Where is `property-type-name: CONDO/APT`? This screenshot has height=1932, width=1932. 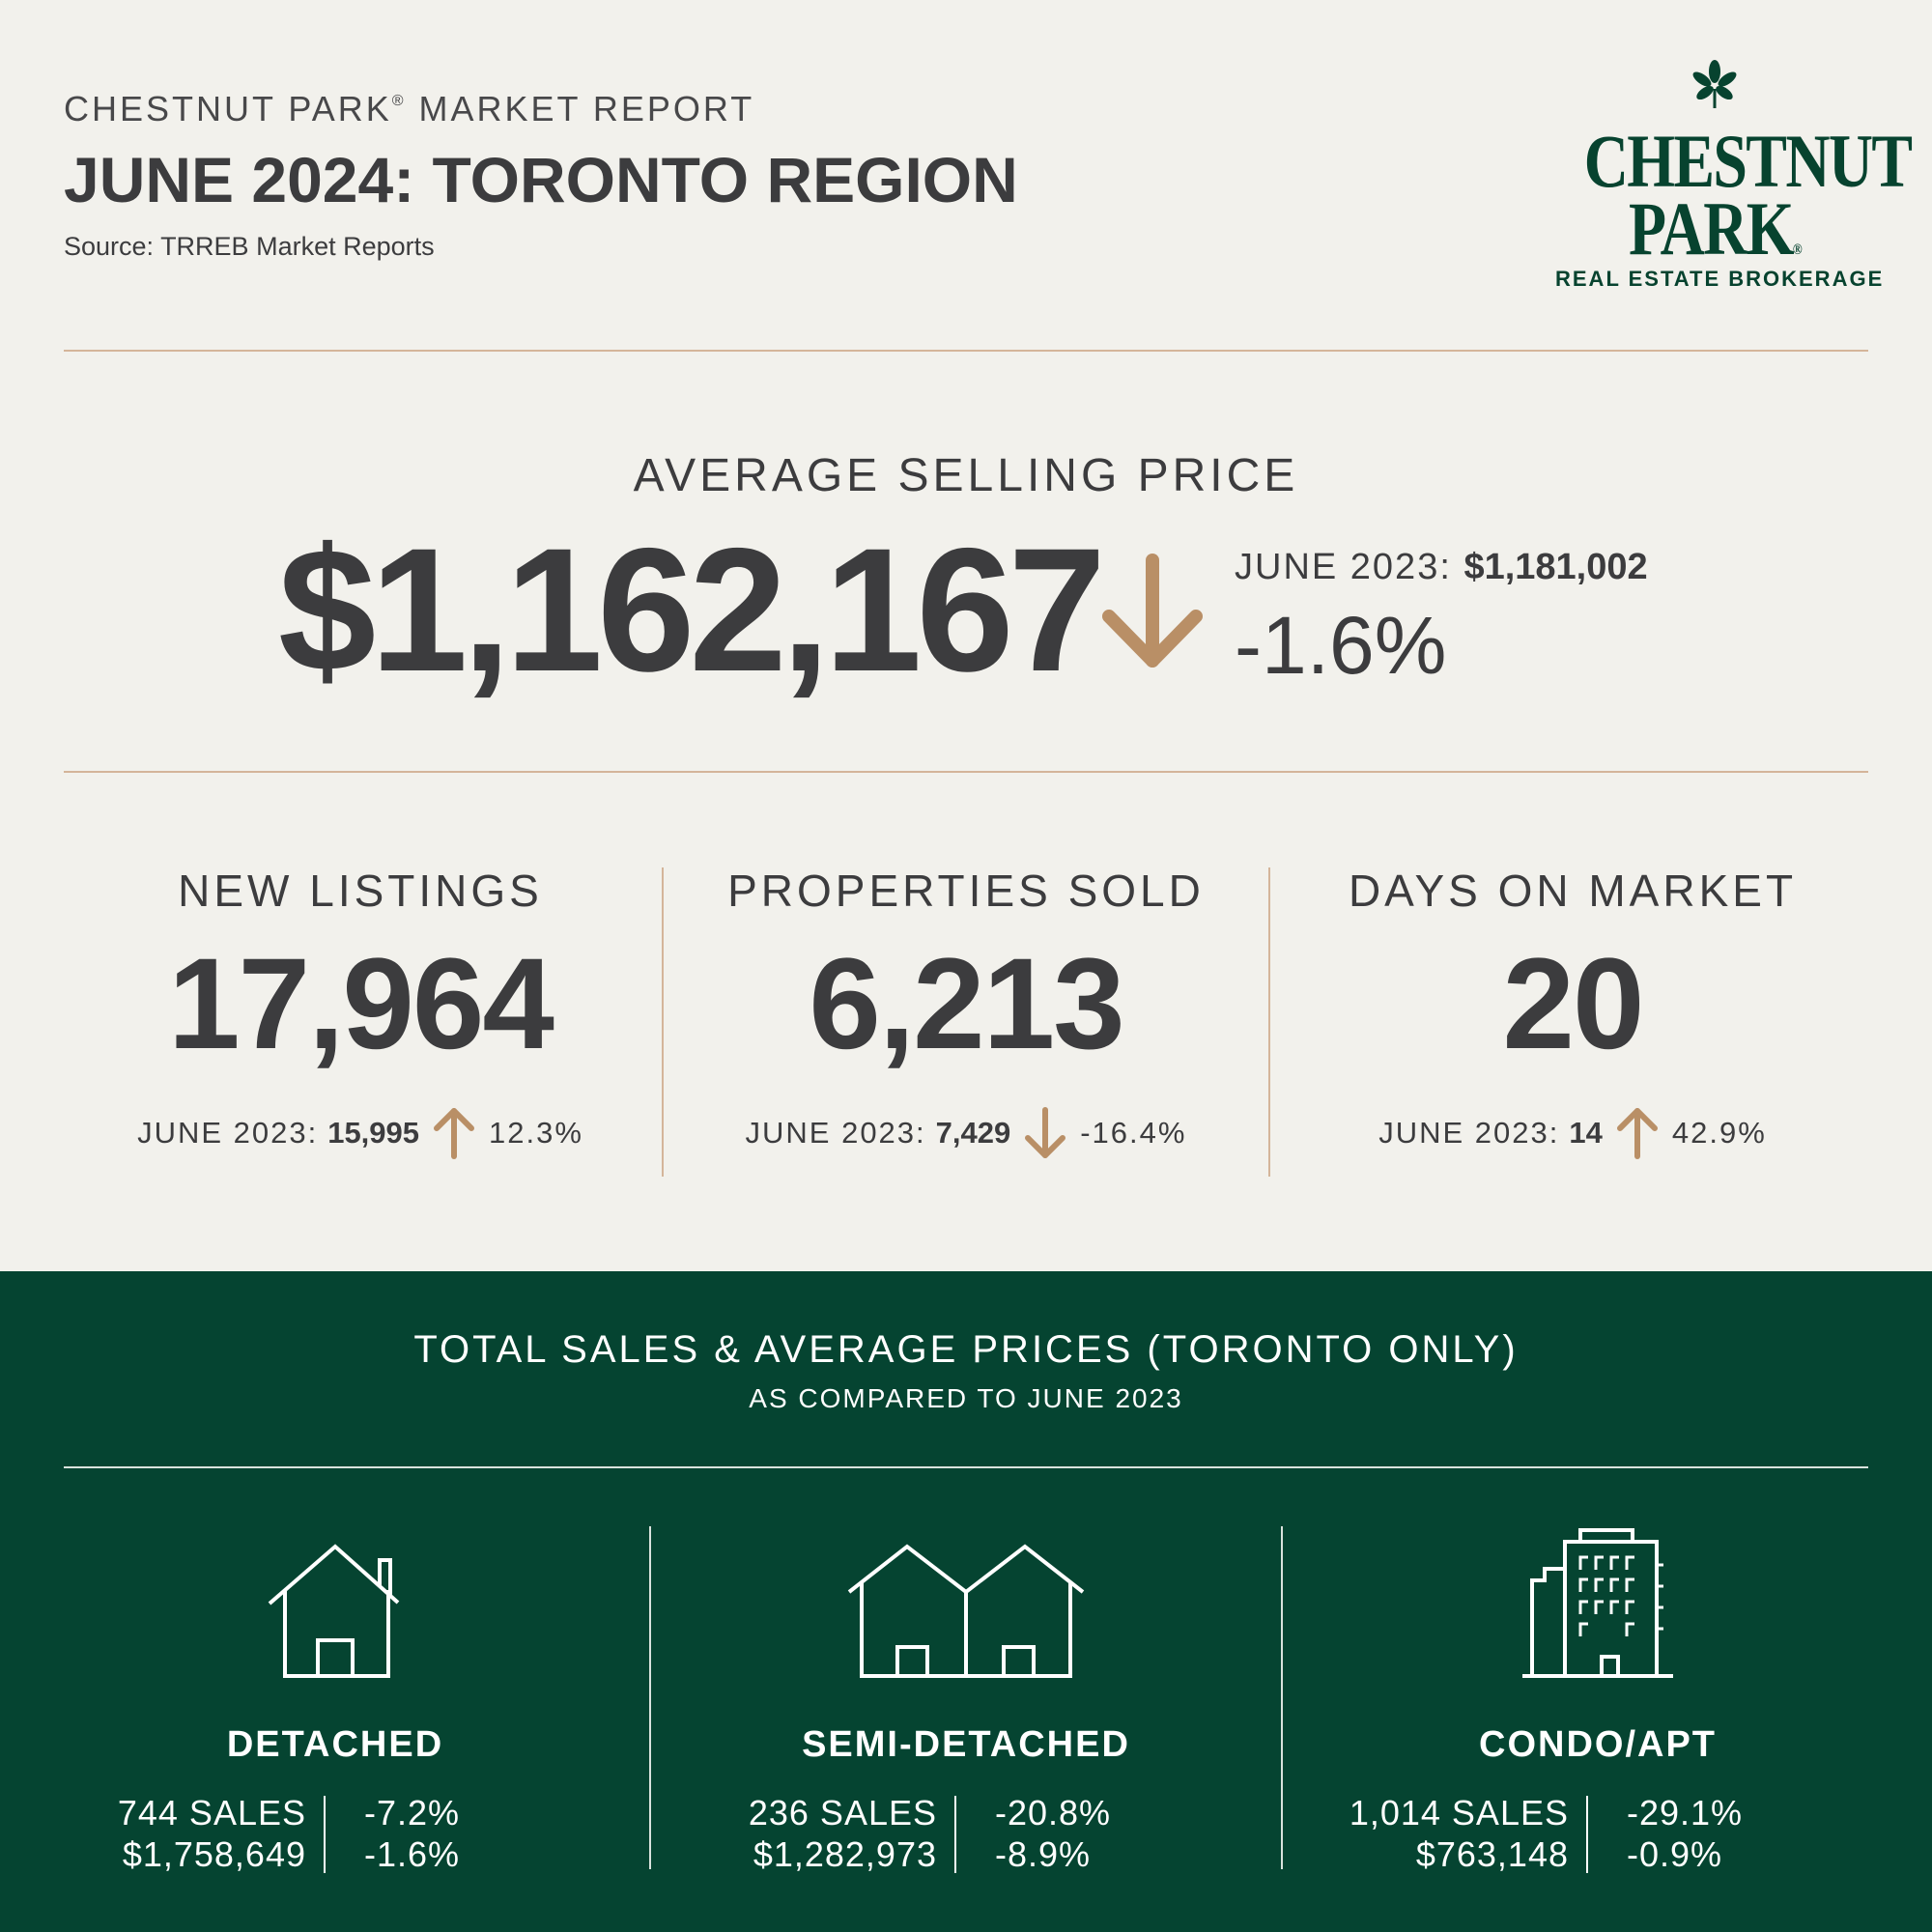
property-type-name: CONDO/APT is located at coordinates (1598, 1744).